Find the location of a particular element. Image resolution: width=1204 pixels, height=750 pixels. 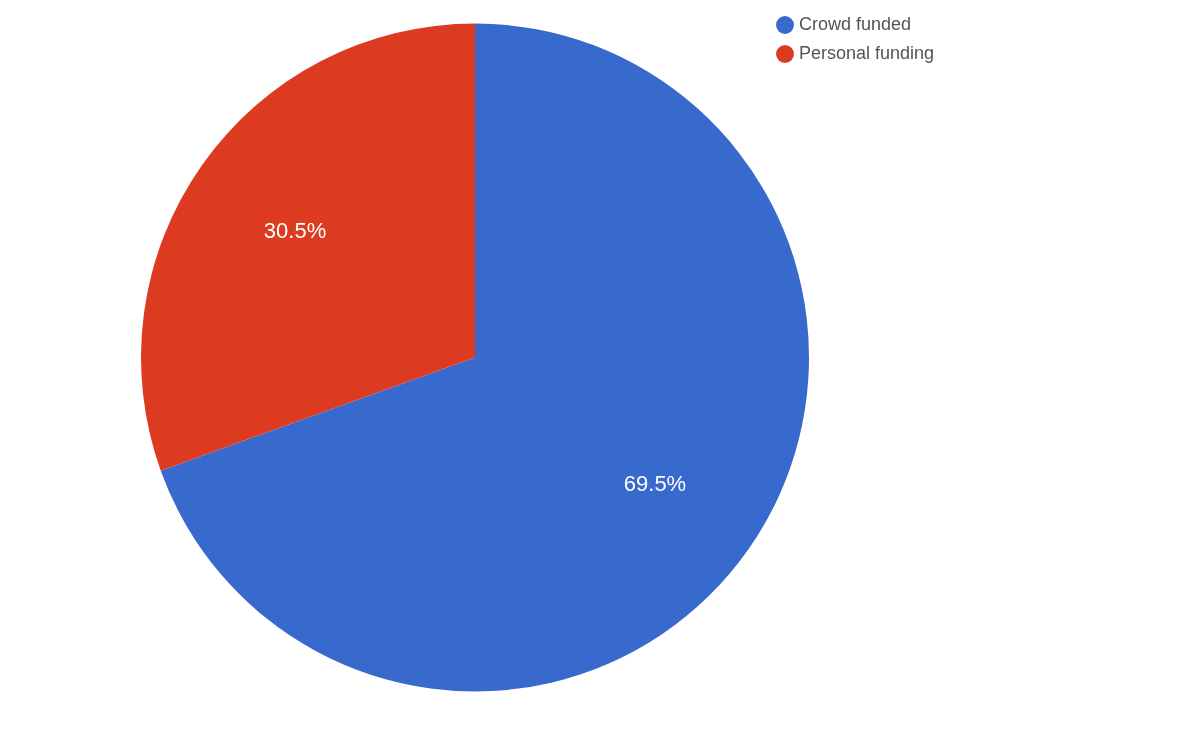

data-label: 30.5% is located at coordinates (295, 230).